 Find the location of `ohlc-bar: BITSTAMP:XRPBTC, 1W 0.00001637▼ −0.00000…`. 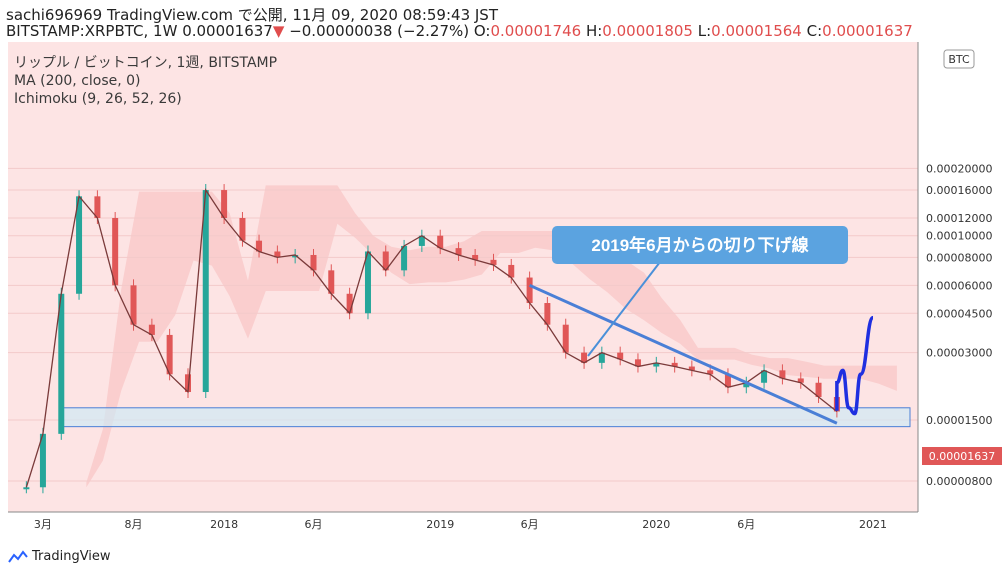

ohlc-bar: BITSTAMP:XRPBTC, 1W 0.00001637▼ −0.00000… is located at coordinates (459, 31).